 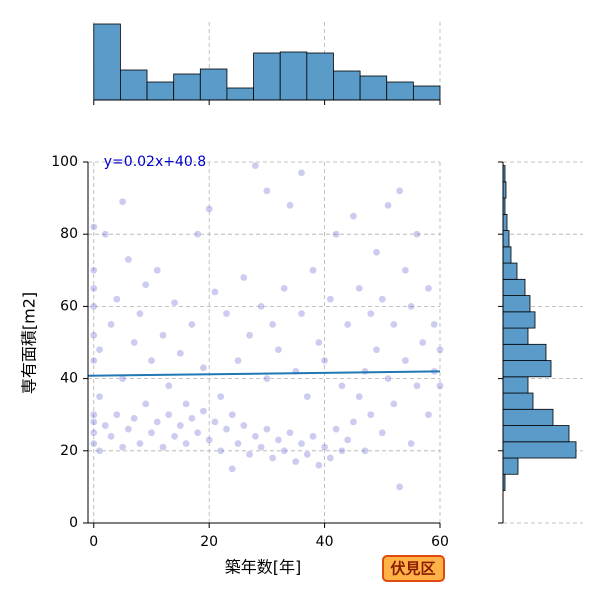 What do you see at coordinates (29, 343) in the screenshot?
I see `y-axis-label: 専有面積[m2]` at bounding box center [29, 343].